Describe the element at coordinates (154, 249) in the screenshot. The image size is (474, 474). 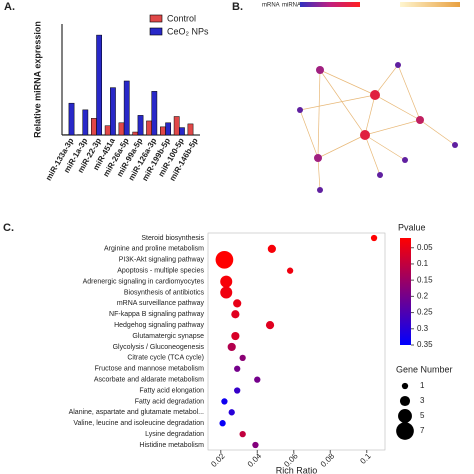
I see `y-tick-label: Arginine and proline metabolism` at that location.